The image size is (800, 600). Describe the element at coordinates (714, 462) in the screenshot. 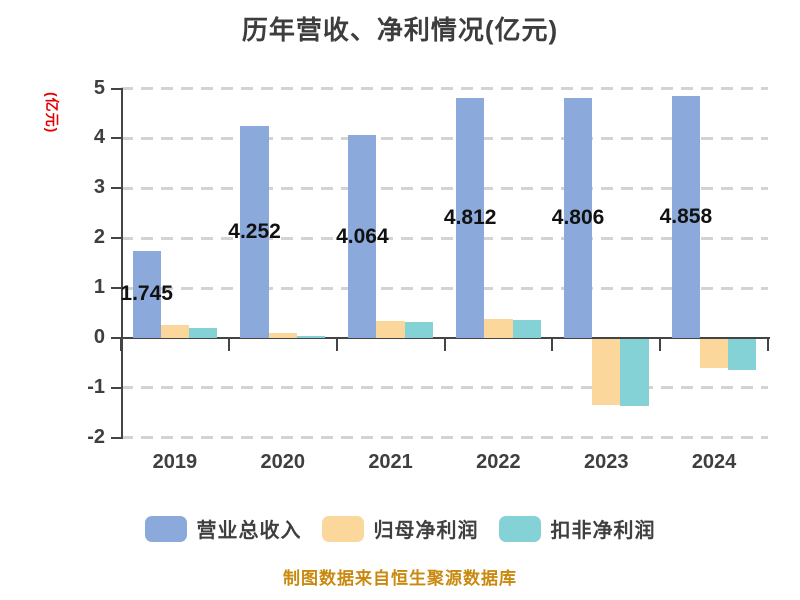

I see `x-axis-label-2024: 2024` at that location.